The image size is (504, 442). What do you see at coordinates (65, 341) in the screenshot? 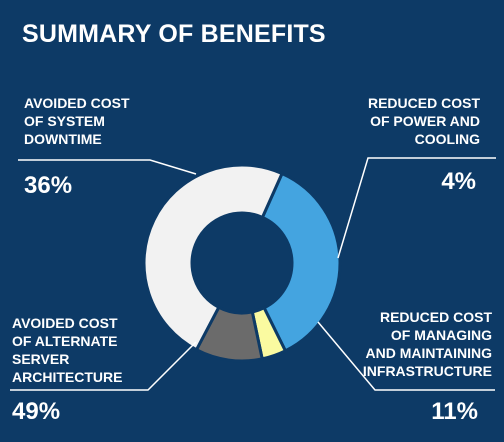
I see `label-line: OF ALTERNATE` at bounding box center [65, 341].